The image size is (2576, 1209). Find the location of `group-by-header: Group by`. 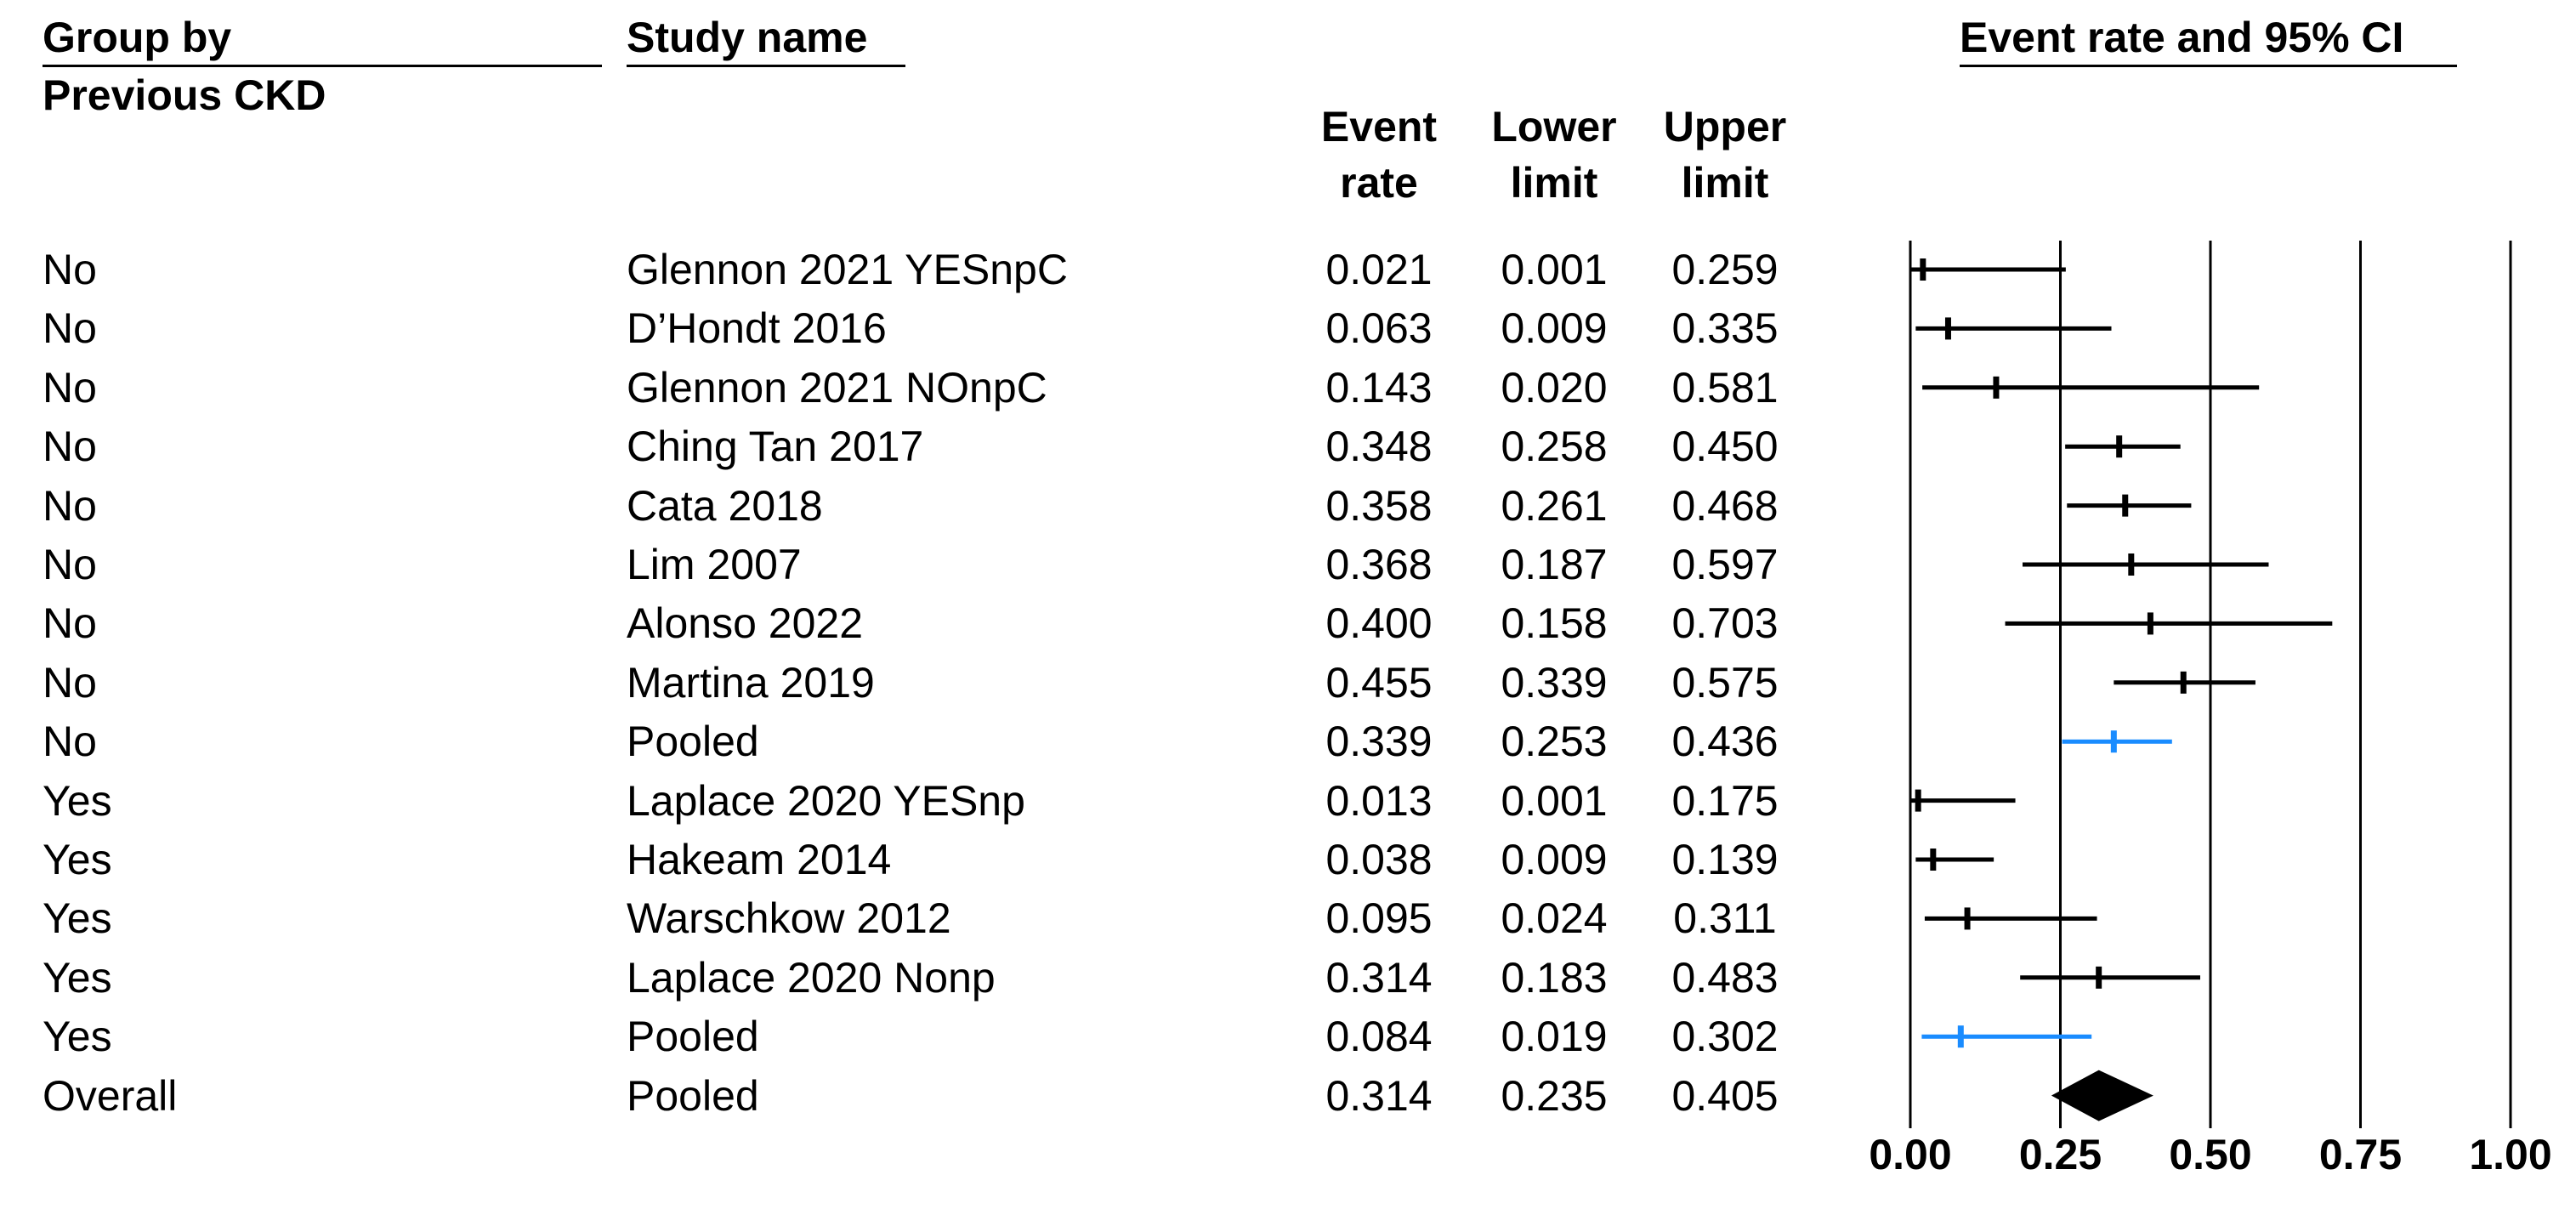

group-by-header: Group by is located at coordinates (138, 37).